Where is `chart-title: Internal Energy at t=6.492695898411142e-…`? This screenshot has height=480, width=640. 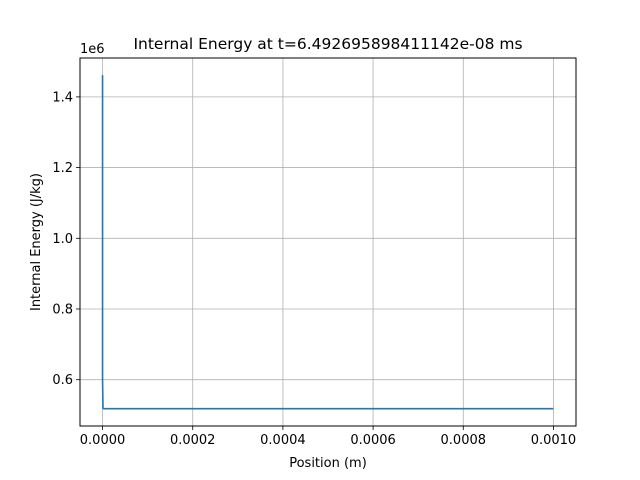
chart-title: Internal Energy at t=6.492695898411142e-… is located at coordinates (327, 44).